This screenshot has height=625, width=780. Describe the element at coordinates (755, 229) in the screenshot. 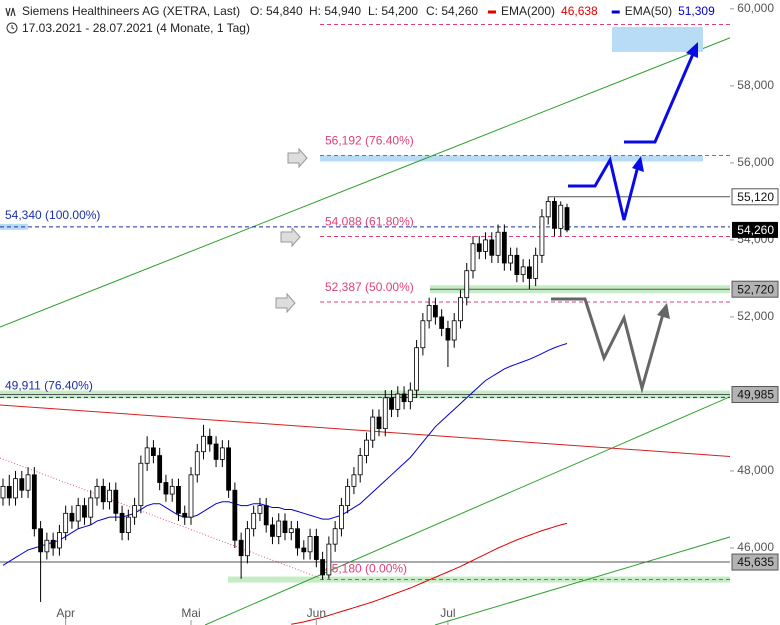

I see `last-price-box` at that location.